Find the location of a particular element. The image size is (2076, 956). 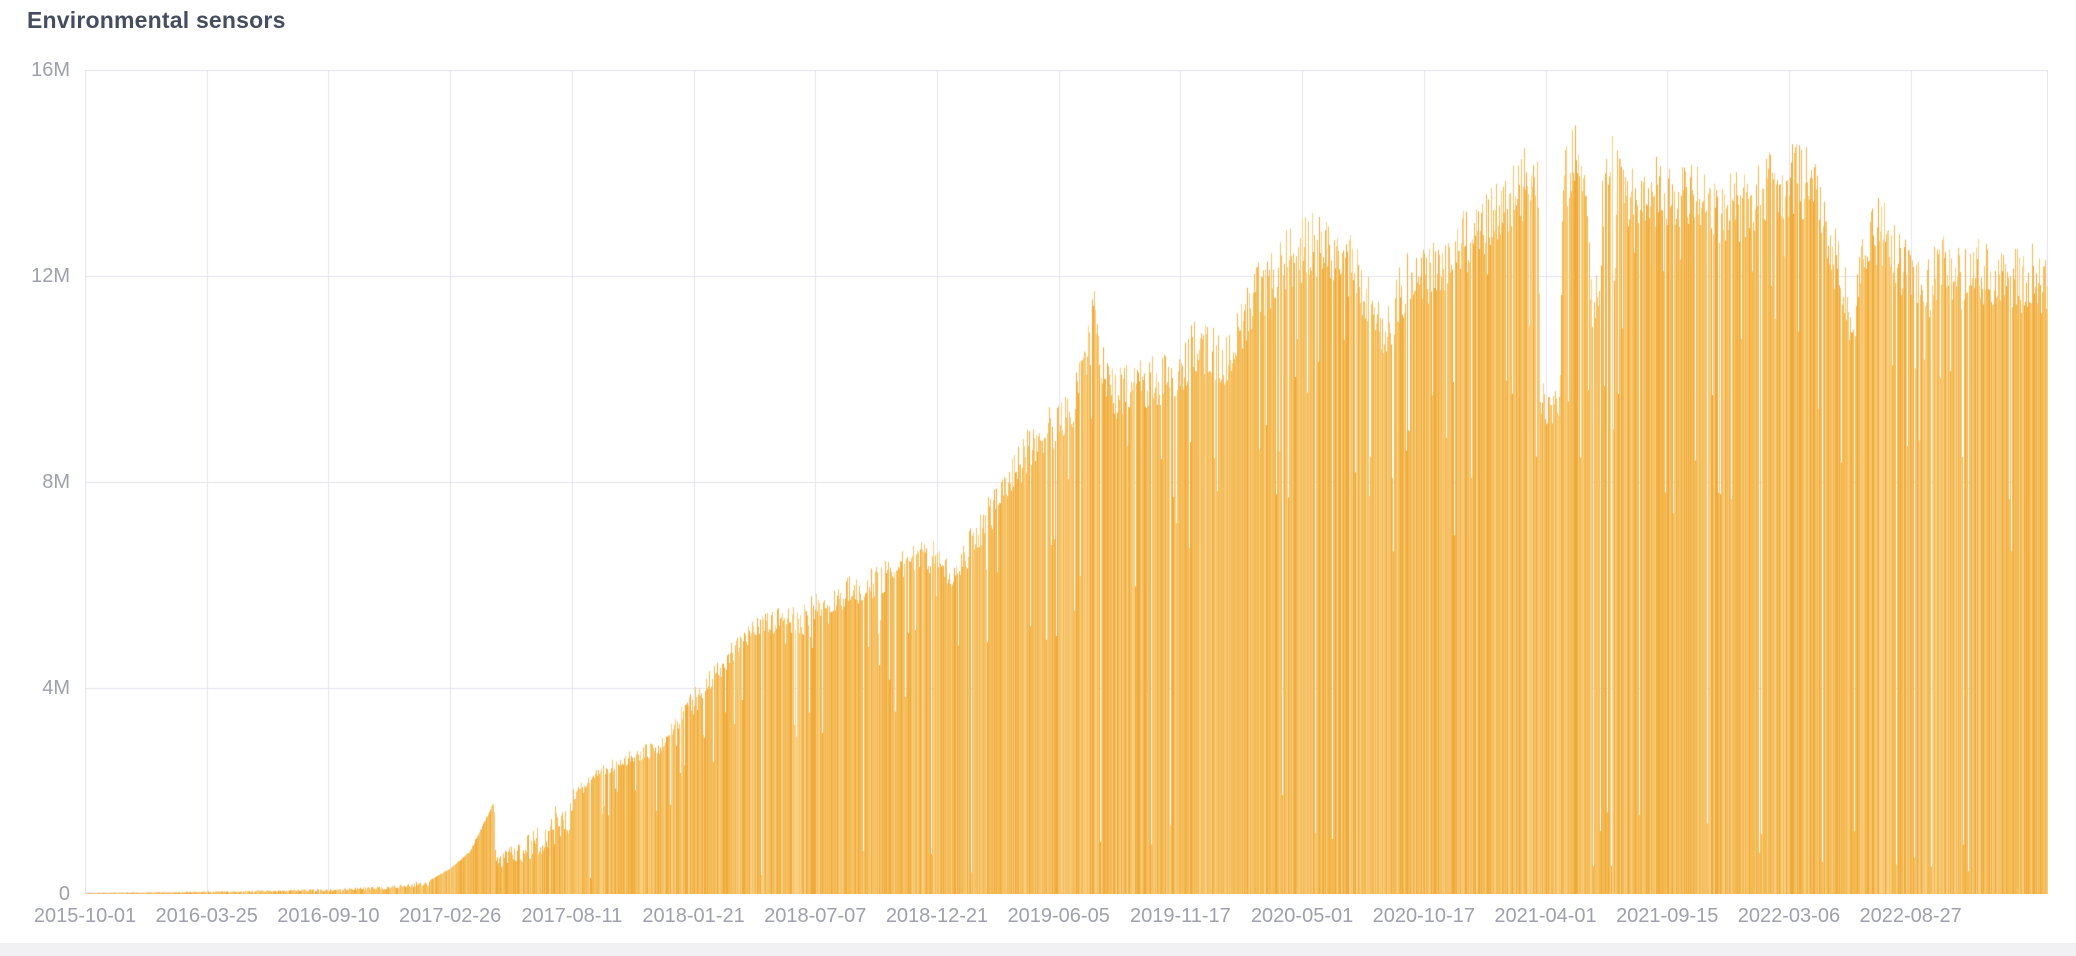

x-tick-label: 2021-04-01 is located at coordinates (1545, 916).